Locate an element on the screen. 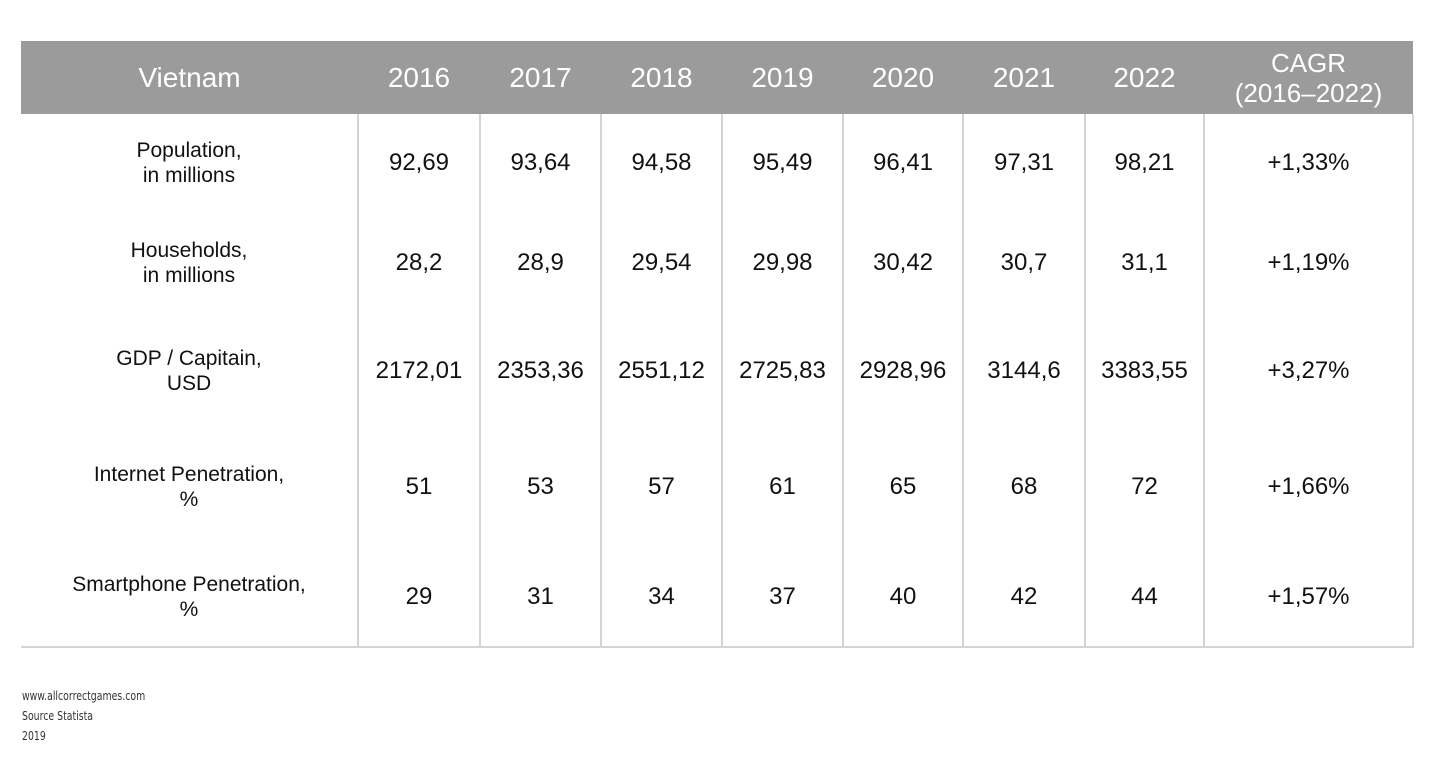 Image resolution: width=1430 pixels, height=780 pixels. cagr-cell: +1,57% is located at coordinates (1308, 597).